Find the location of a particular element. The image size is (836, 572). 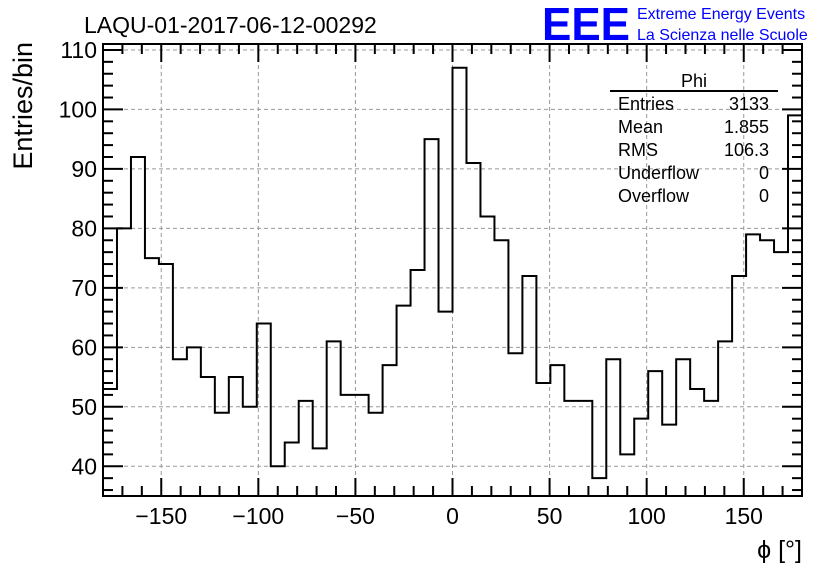

x-tick-labels: −150 −100 −50 0 50 100 150 is located at coordinates (449, 516).